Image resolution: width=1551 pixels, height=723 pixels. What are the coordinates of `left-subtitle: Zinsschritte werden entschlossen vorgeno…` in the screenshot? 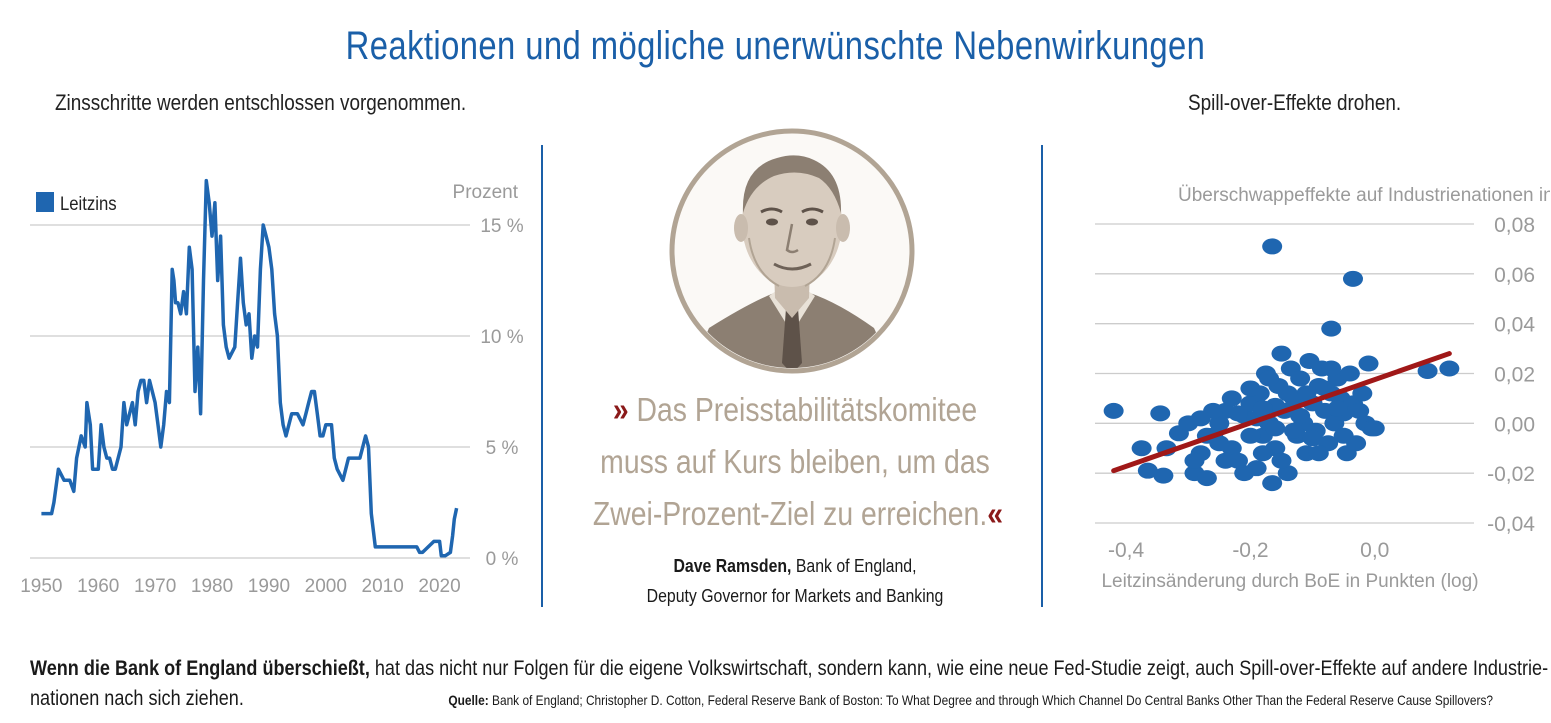 It's located at (261, 102).